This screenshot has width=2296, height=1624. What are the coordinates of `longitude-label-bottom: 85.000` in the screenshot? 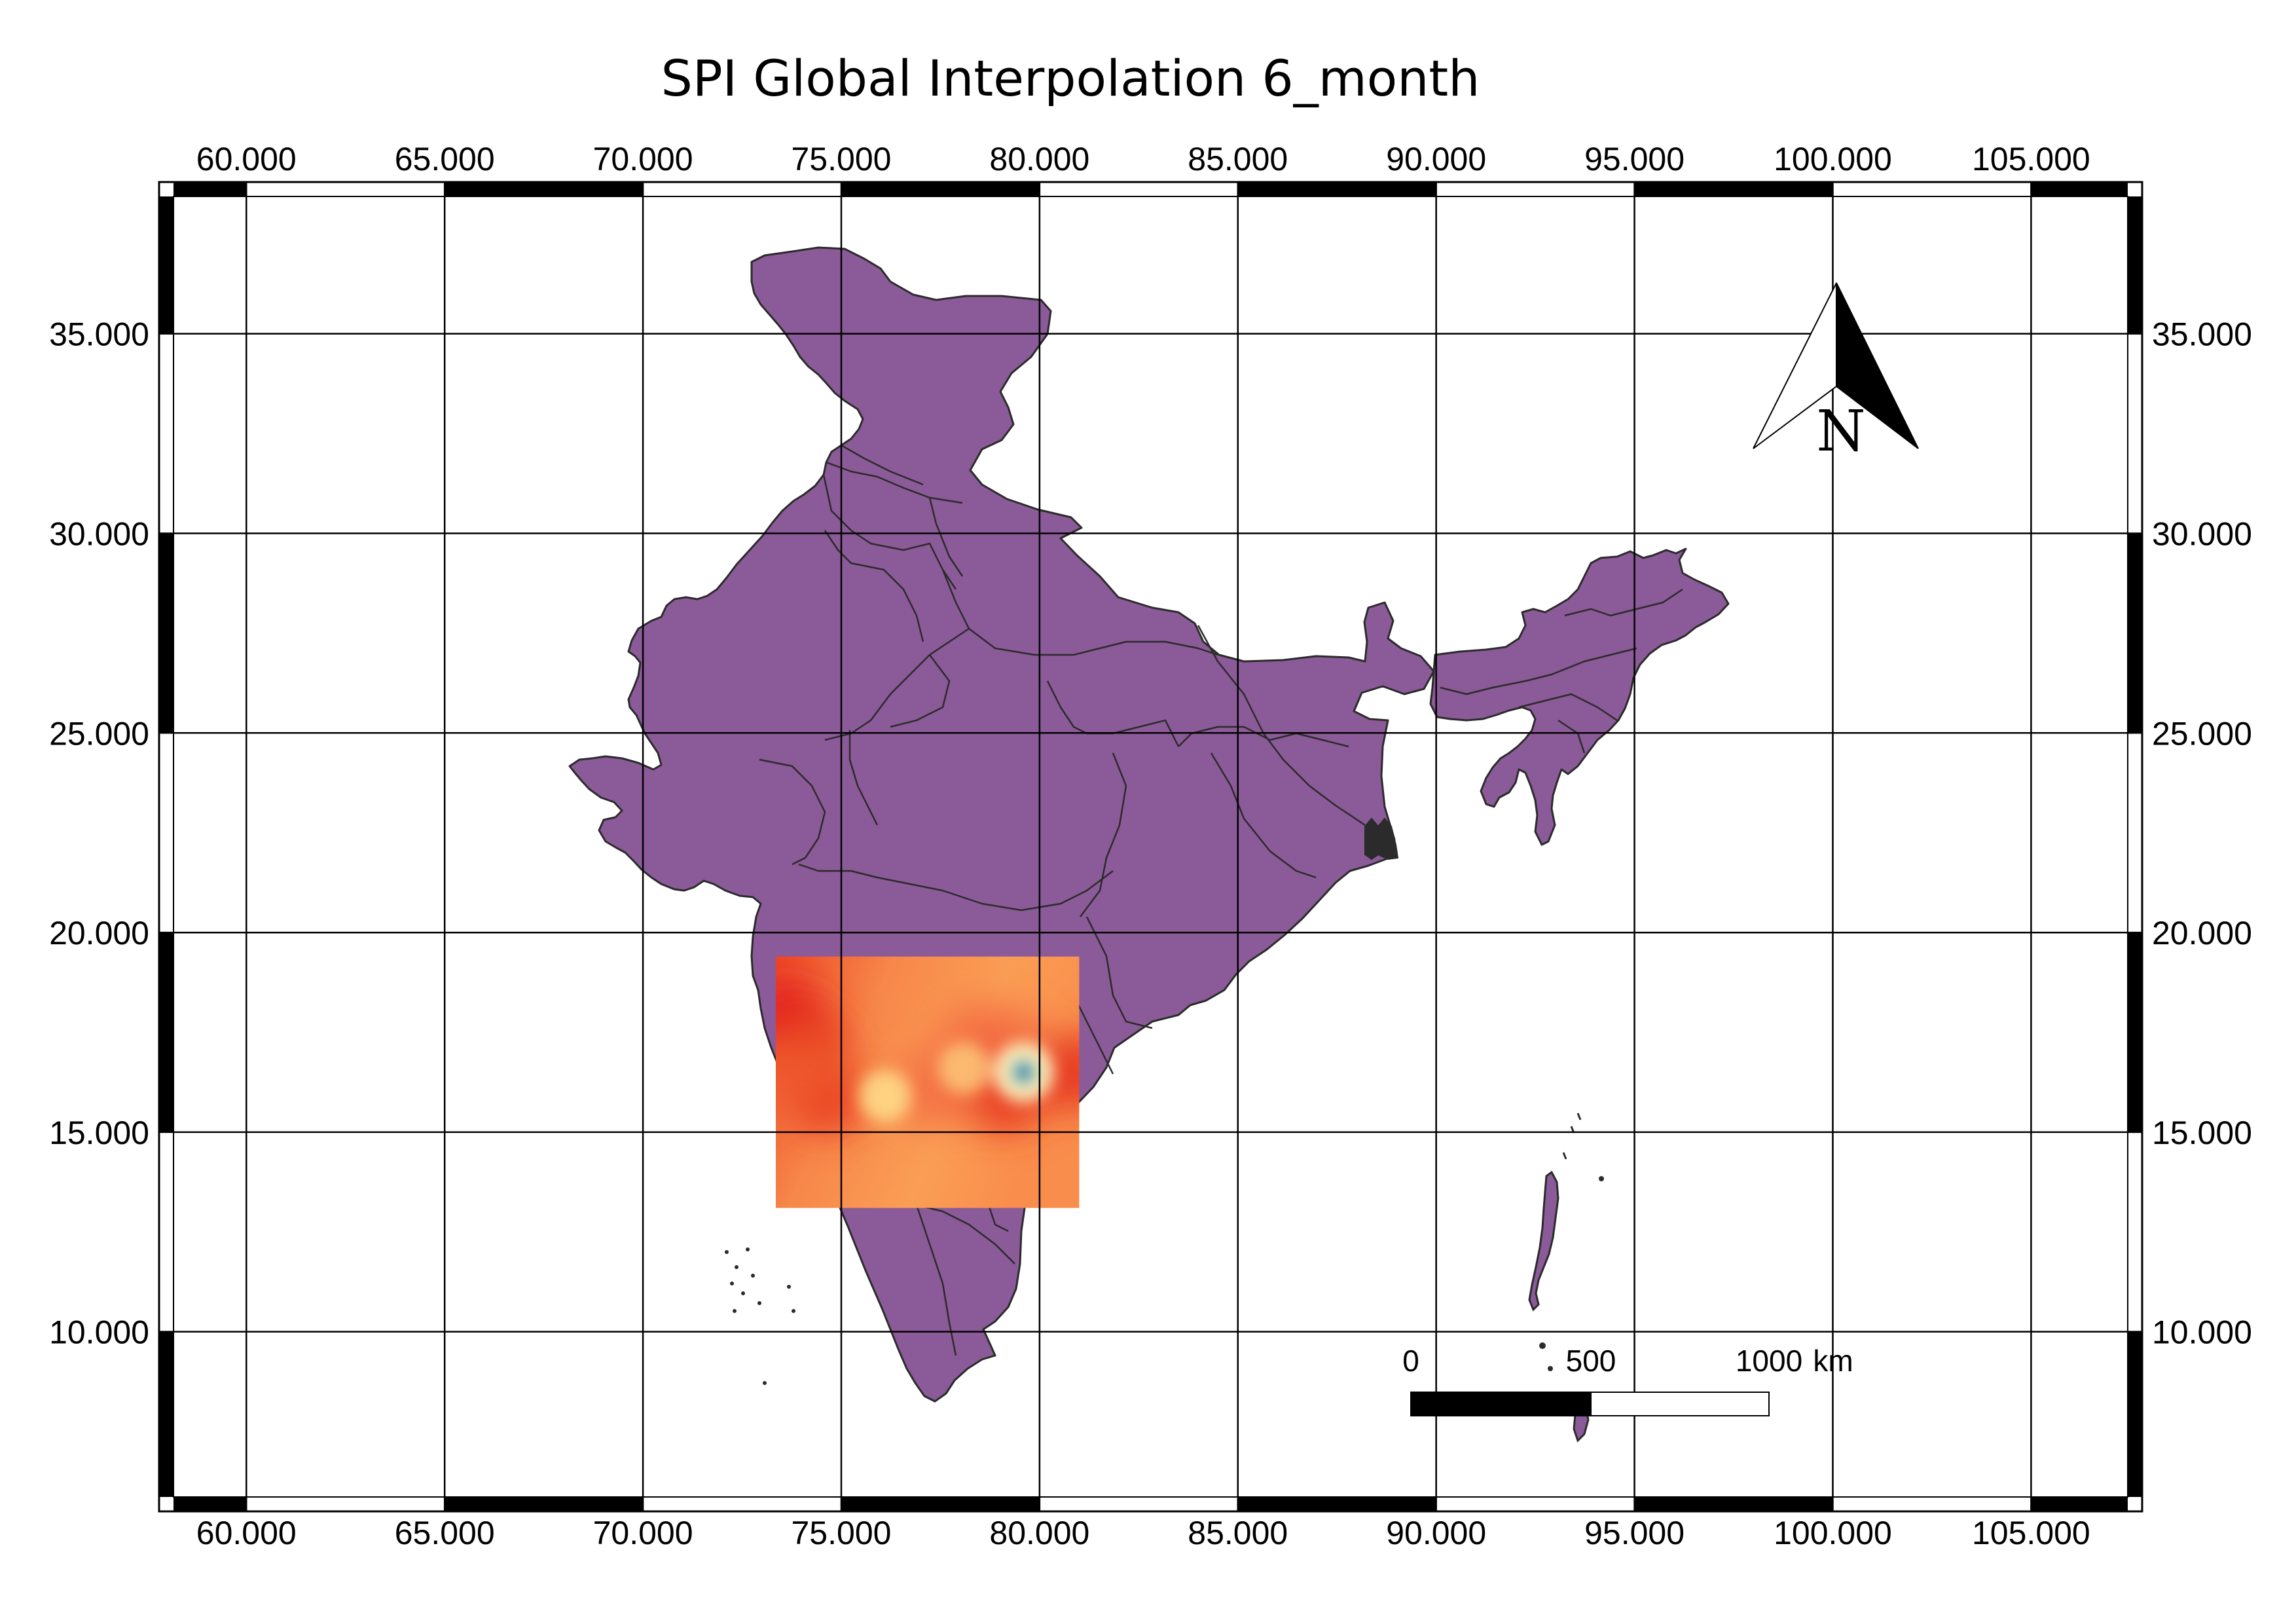 It's located at (1238, 1533).